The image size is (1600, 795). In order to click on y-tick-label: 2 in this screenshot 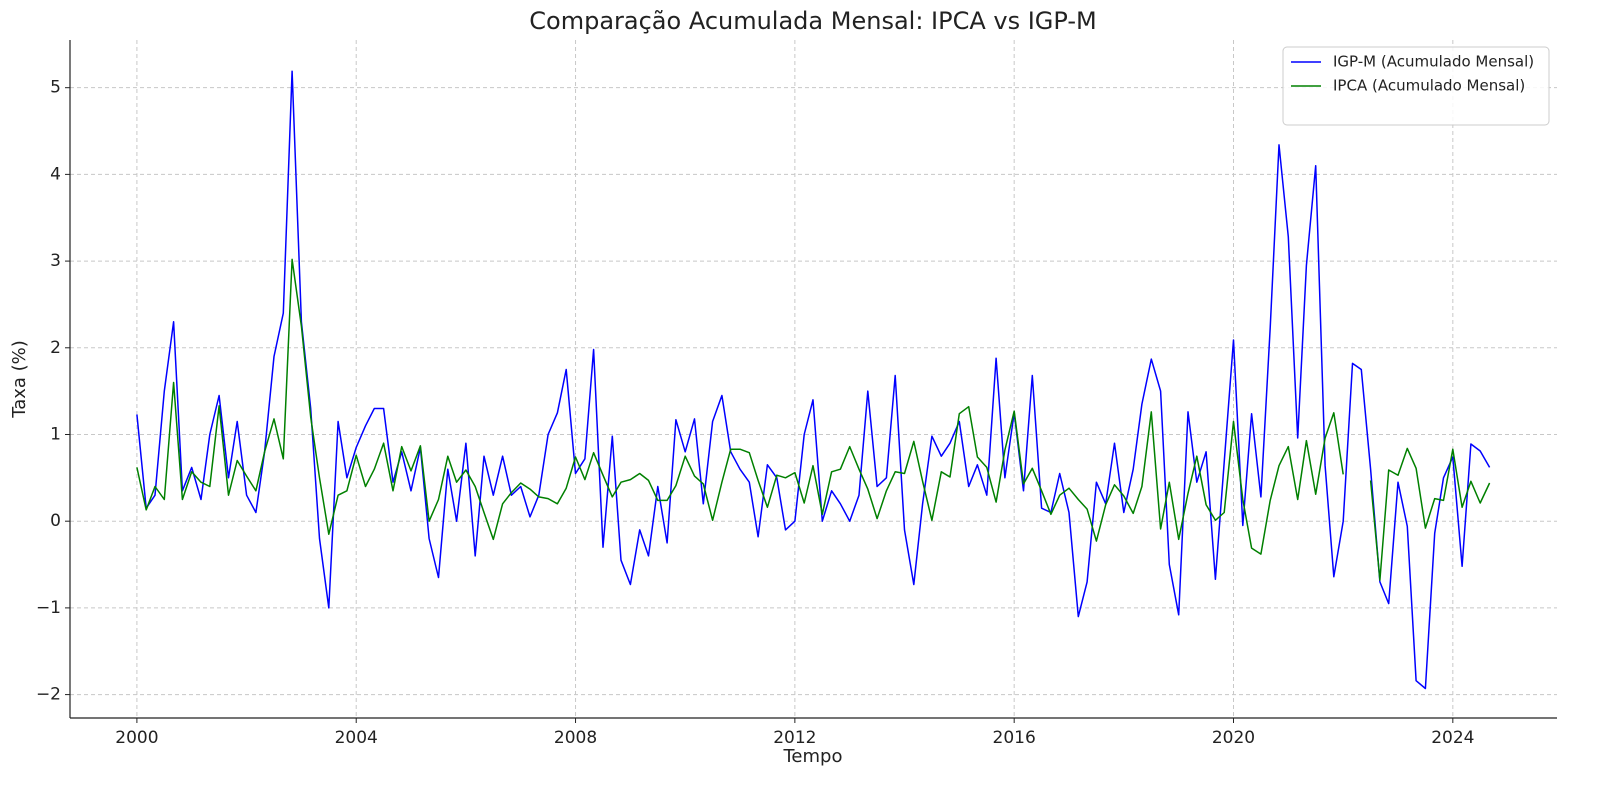, I will do `click(55, 348)`.